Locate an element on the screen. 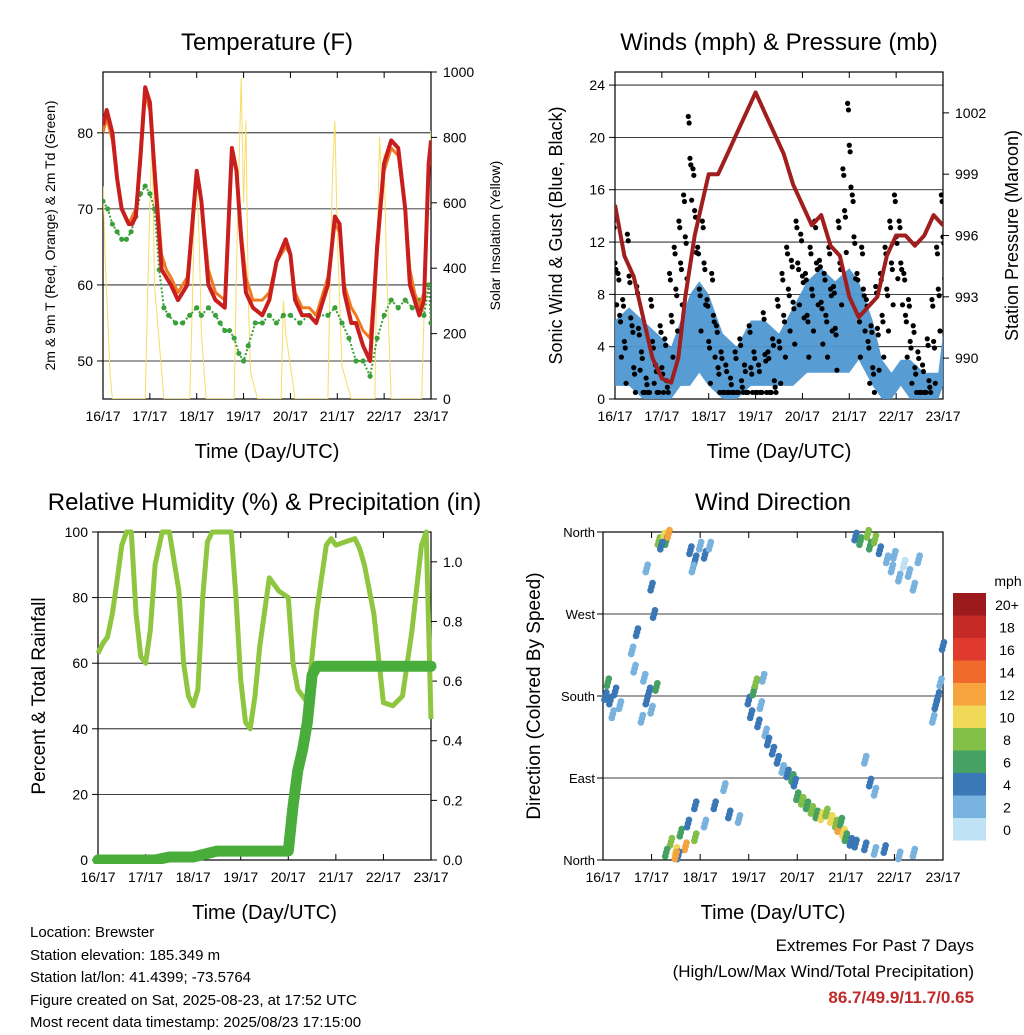 The image size is (1024, 1035). x-tick-label: 21/17 is located at coordinates (849, 416).